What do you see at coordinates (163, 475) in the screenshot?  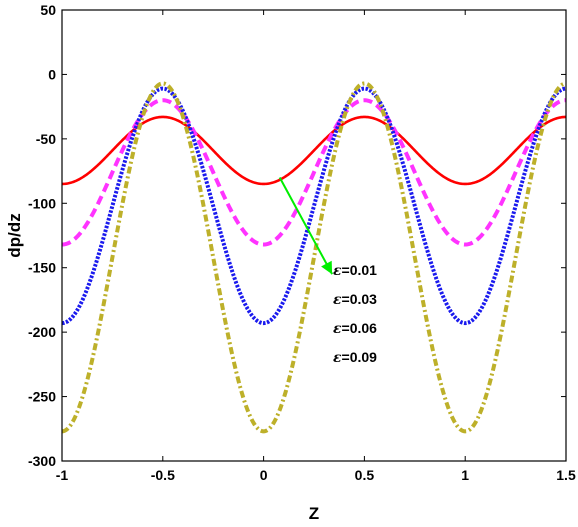 I see `x-tick-label: -0.5` at bounding box center [163, 475].